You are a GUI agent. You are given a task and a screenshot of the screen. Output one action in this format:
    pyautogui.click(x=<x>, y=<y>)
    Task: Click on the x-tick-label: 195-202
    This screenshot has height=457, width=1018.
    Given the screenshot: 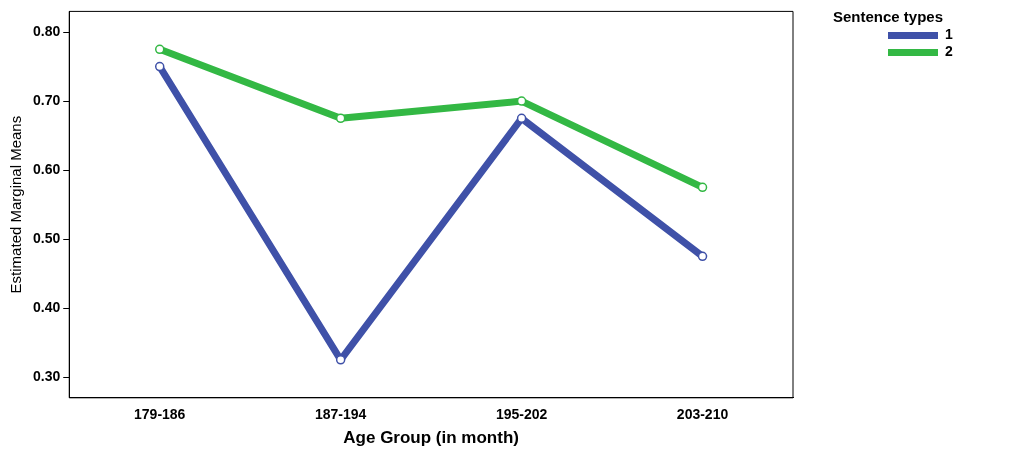 What is the action you would take?
    pyautogui.click(x=521, y=414)
    